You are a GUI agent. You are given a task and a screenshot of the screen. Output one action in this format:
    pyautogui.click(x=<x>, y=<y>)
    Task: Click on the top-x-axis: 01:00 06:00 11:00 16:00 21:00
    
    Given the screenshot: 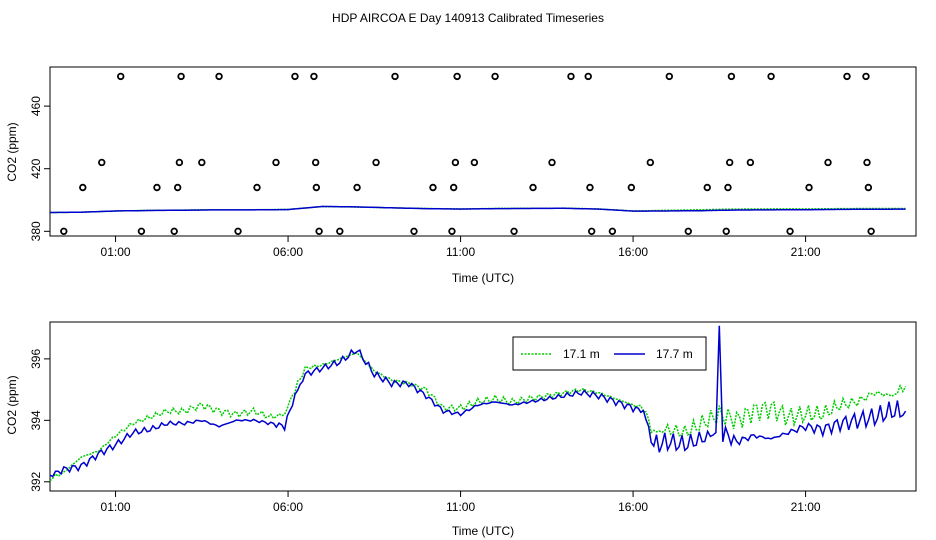 What is the action you would take?
    pyautogui.click(x=461, y=247)
    